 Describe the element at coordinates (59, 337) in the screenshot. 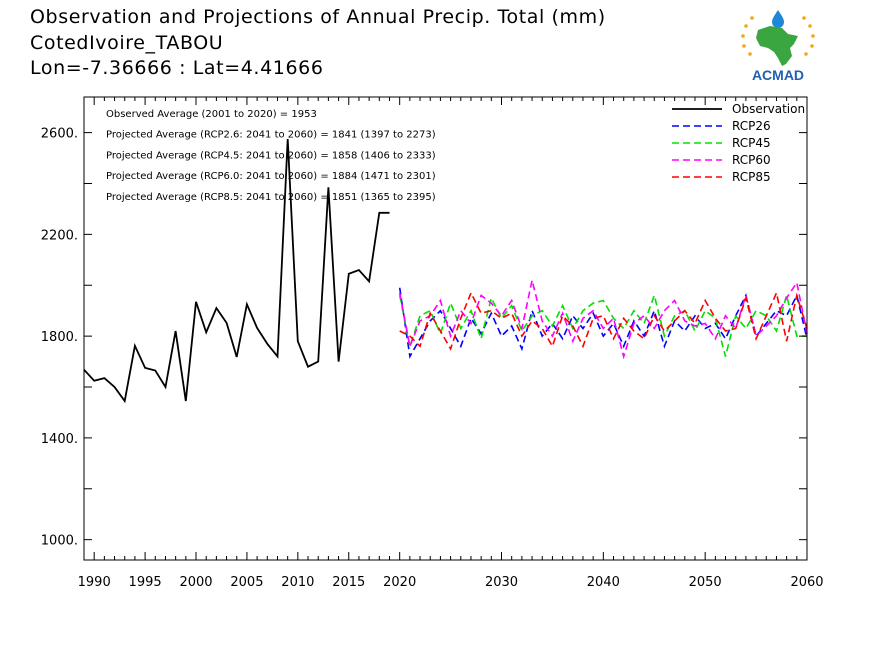

I see `y-tick-label: 1800.` at that location.